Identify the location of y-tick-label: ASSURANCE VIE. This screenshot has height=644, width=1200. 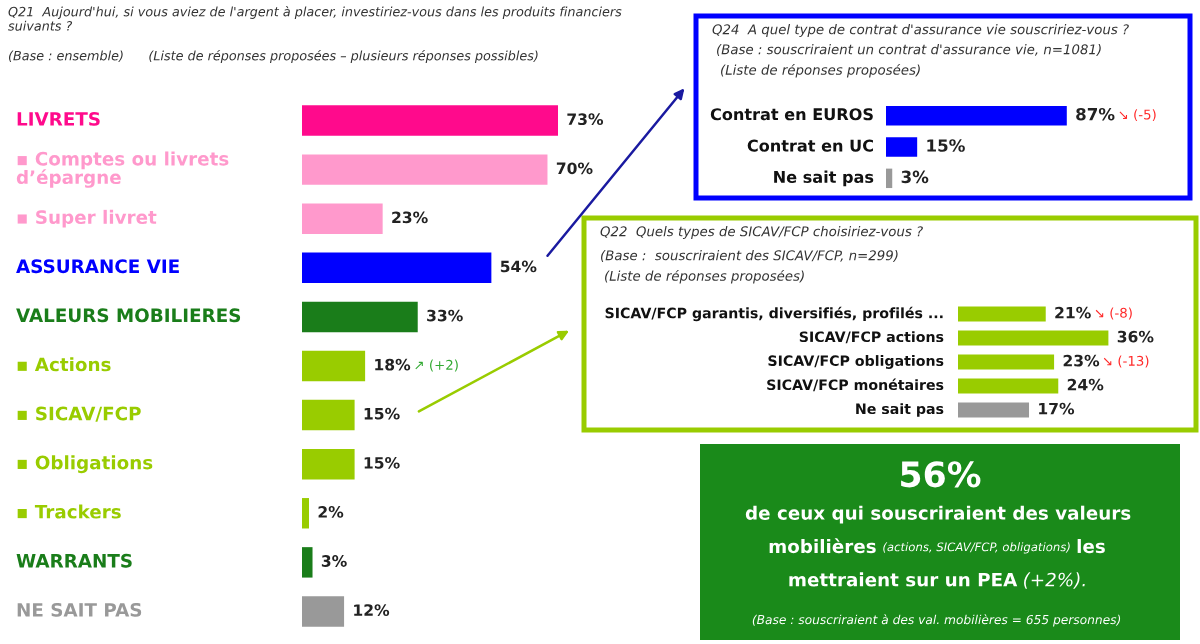
(97, 266).